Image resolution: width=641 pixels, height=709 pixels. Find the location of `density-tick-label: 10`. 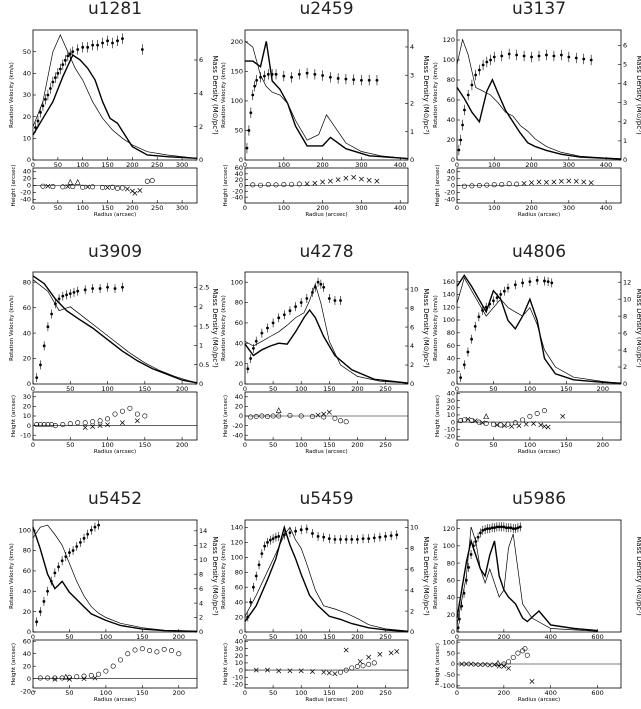

density-tick-label: 10 is located at coordinates (627, 299).